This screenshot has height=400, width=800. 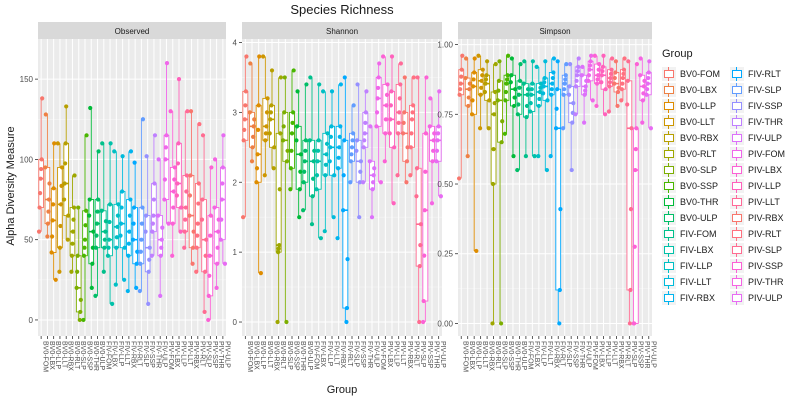 What do you see at coordinates (276, 356) in the screenshot?
I see `x-tick-label: BV0-RBX` at bounding box center [276, 356].